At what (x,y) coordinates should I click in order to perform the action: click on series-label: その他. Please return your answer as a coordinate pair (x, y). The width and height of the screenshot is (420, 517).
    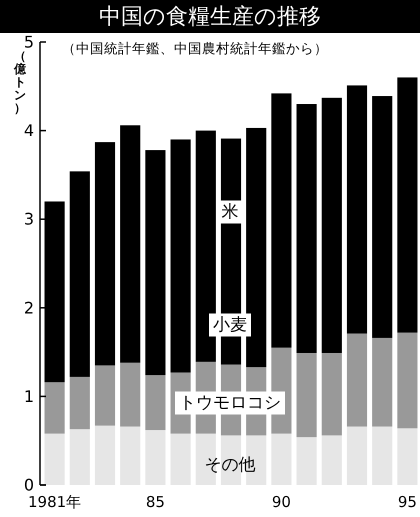
    Looking at the image, I should click on (230, 465).